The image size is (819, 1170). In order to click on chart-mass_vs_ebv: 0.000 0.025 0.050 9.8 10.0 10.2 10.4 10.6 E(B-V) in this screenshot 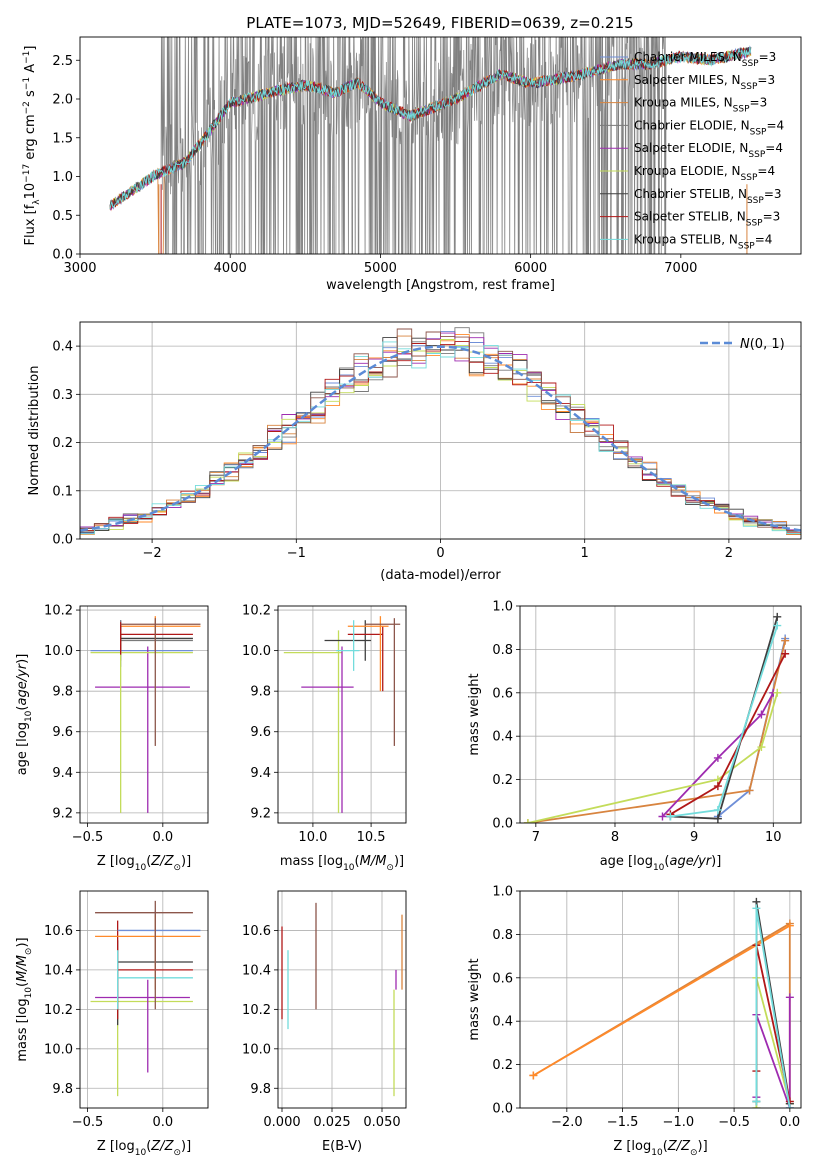, I will do `click(324, 1022)`.